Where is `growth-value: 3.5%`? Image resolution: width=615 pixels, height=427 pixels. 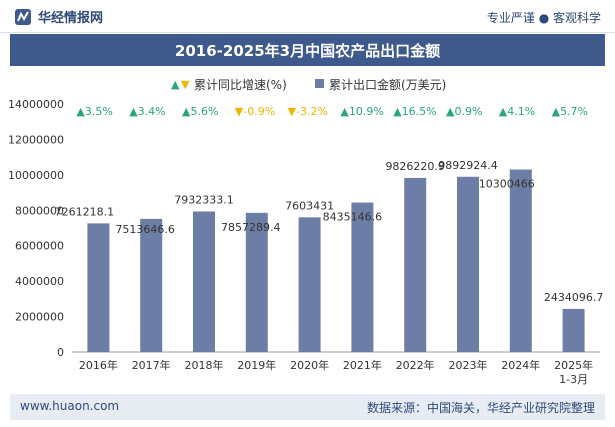 growth-value: 3.5% is located at coordinates (99, 111).